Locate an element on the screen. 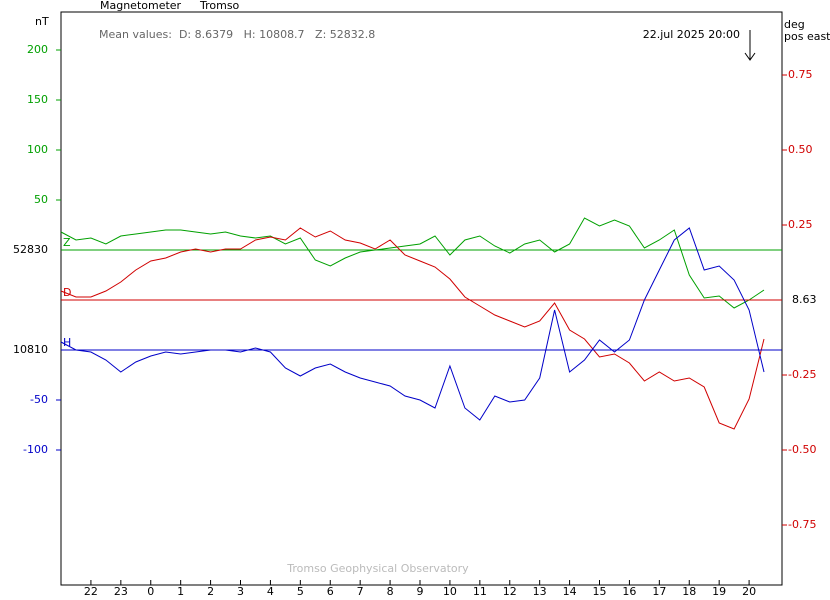 Image resolution: width=830 pixels, height=600 pixels. series-line is located at coordinates (412, 263).